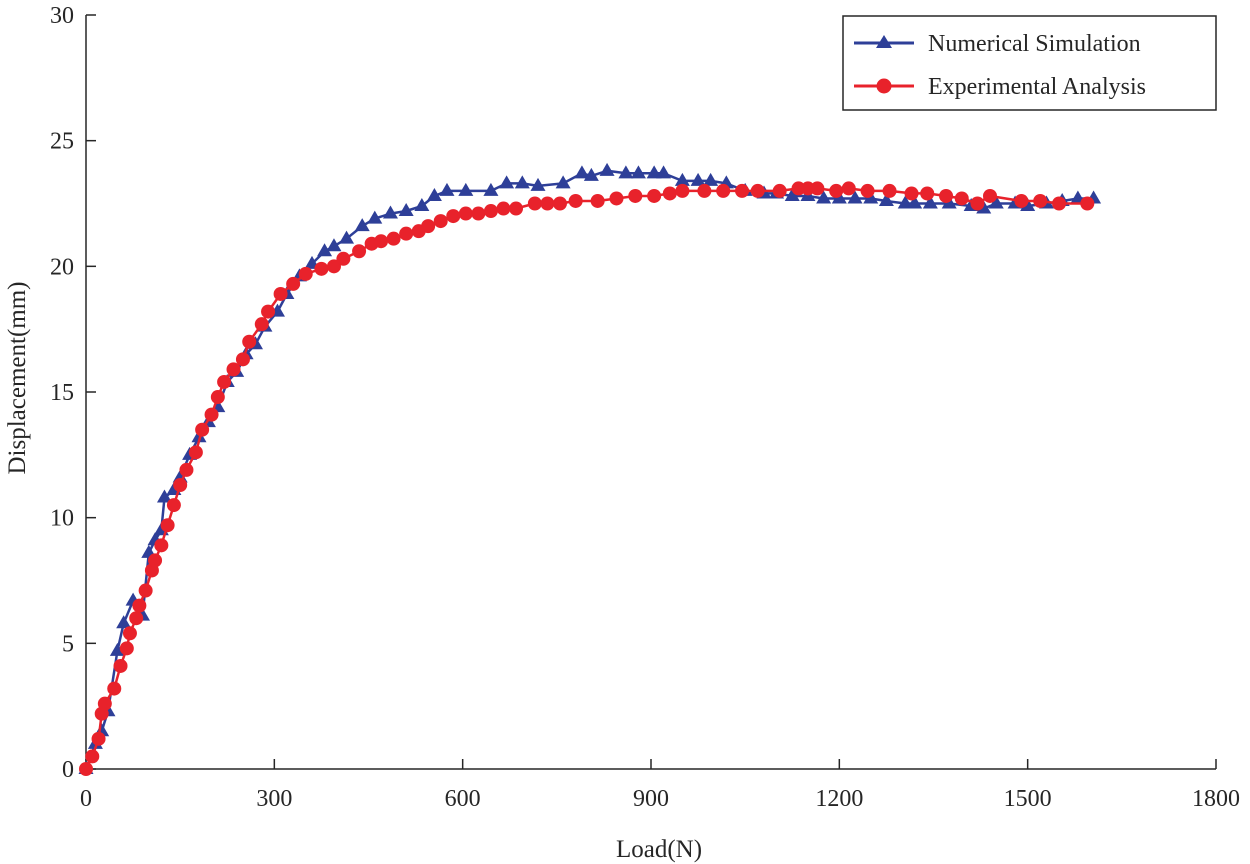 The image size is (1250, 864). What do you see at coordinates (463, 799) in the screenshot?
I see `x-tick-label: 600` at bounding box center [463, 799].